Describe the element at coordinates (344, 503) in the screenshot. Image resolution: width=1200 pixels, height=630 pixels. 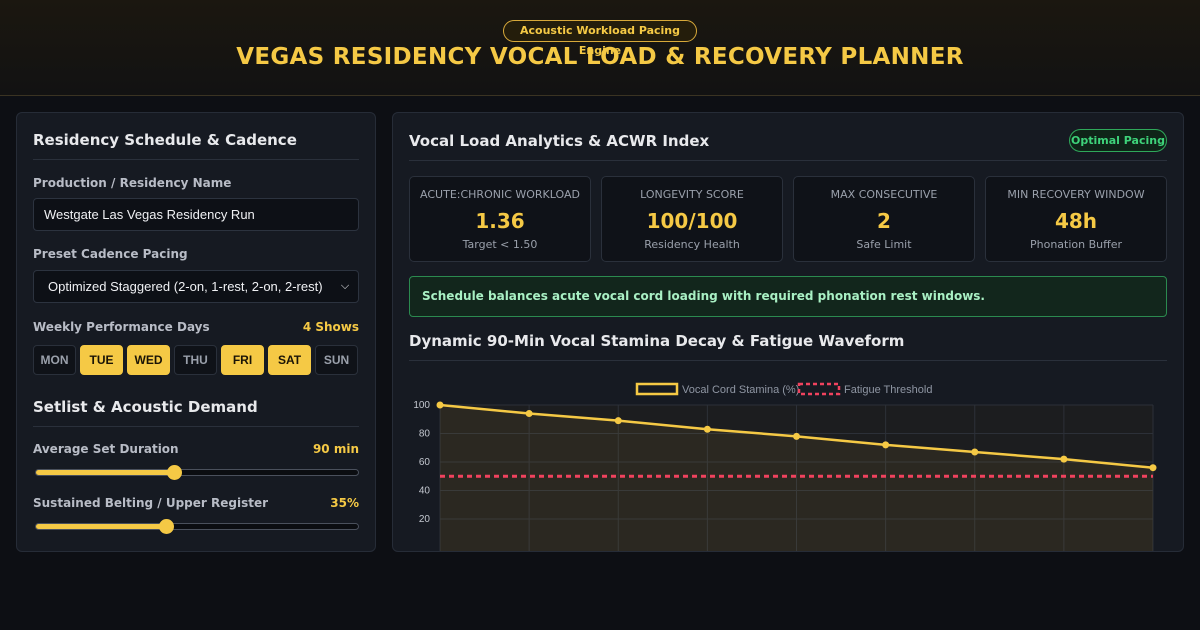
I see `belting-value: 35%` at that location.